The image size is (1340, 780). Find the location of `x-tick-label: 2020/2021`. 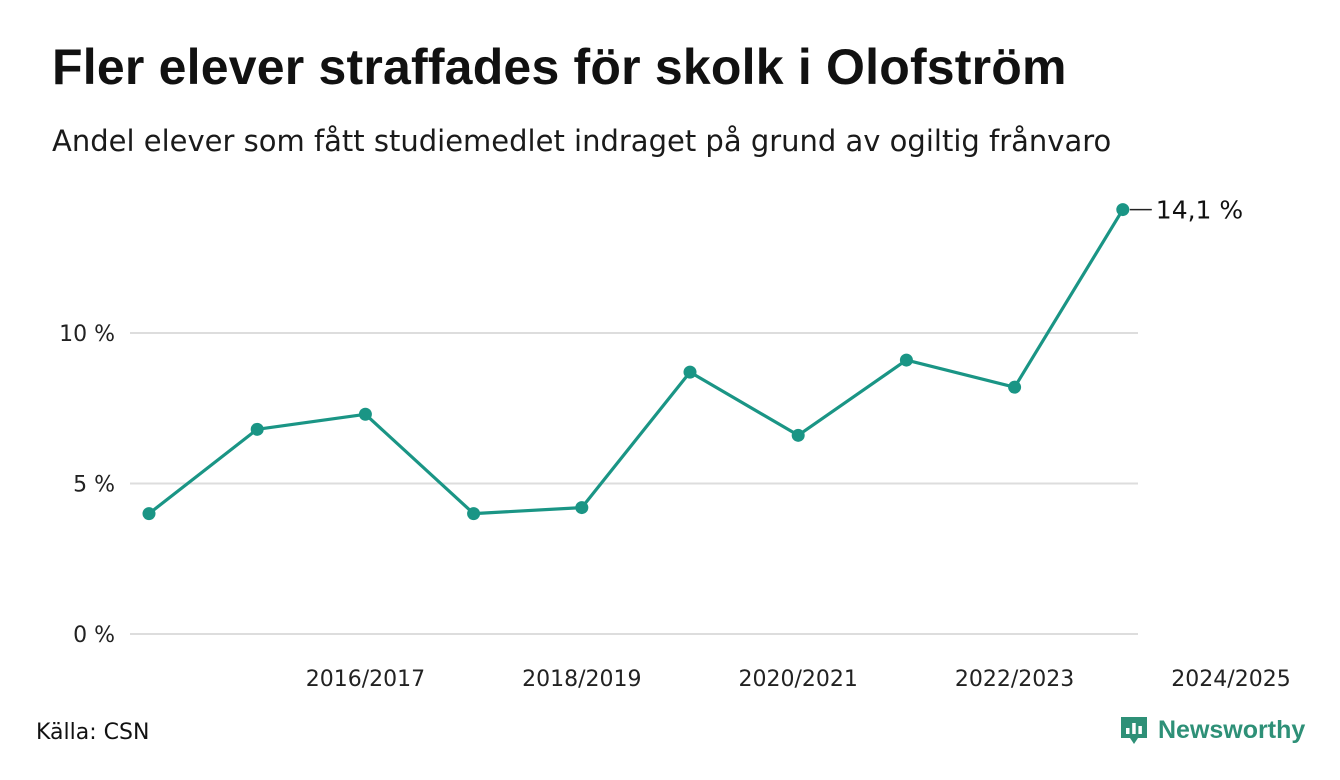

x-tick-label: 2020/2021 is located at coordinates (798, 679).